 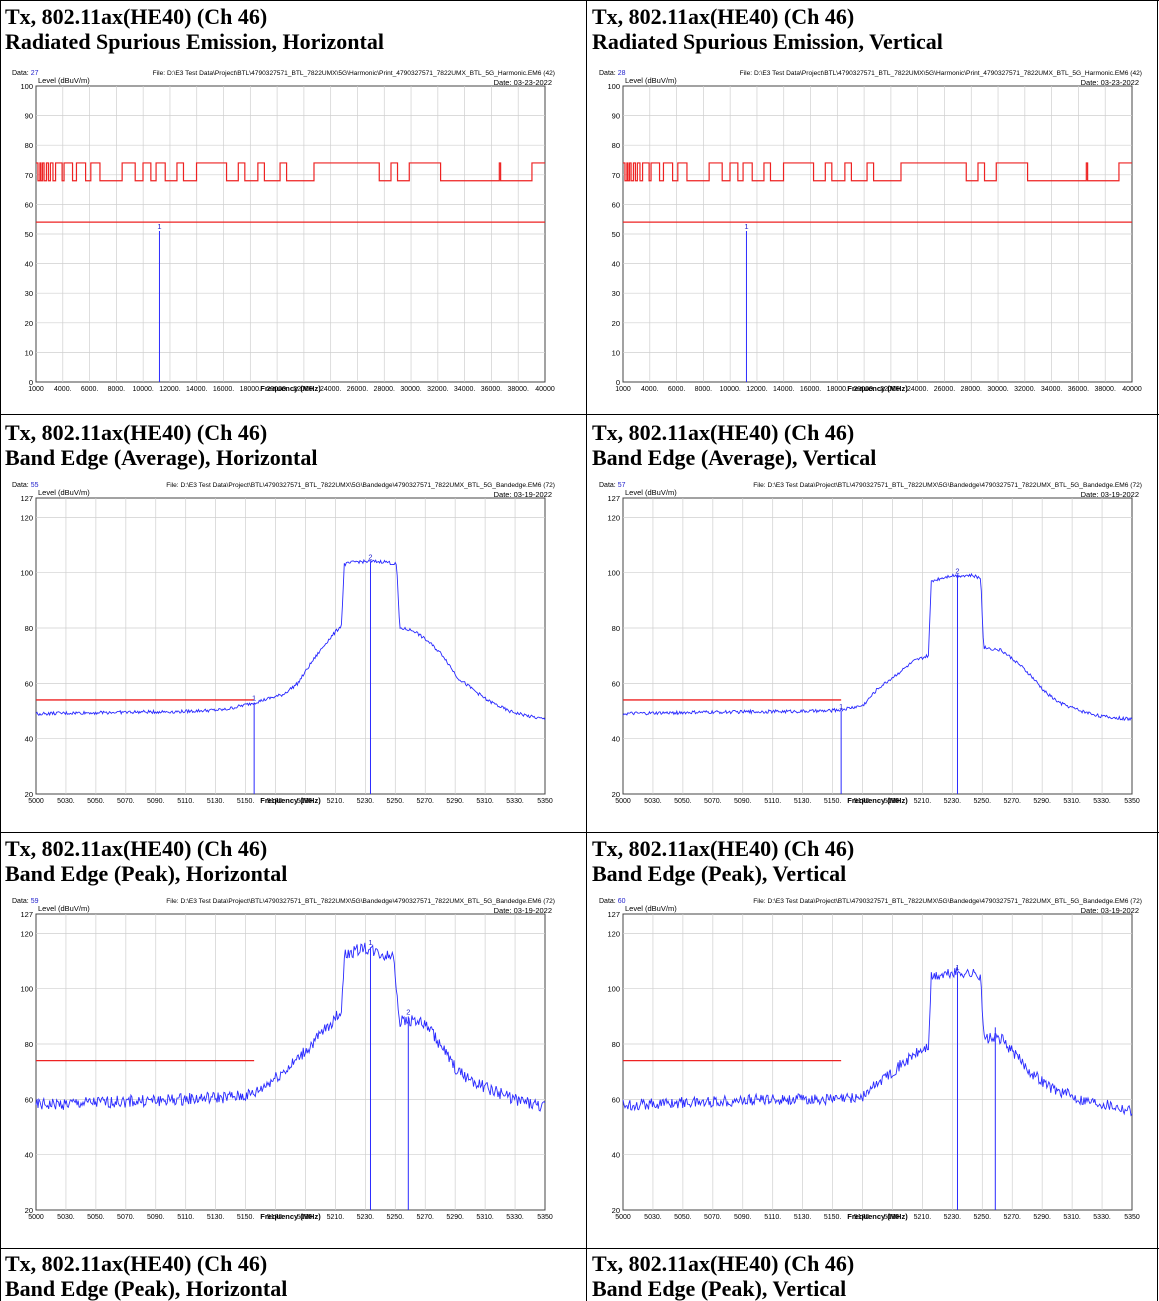 I want to click on data-index-value: 57, so click(x=622, y=485).